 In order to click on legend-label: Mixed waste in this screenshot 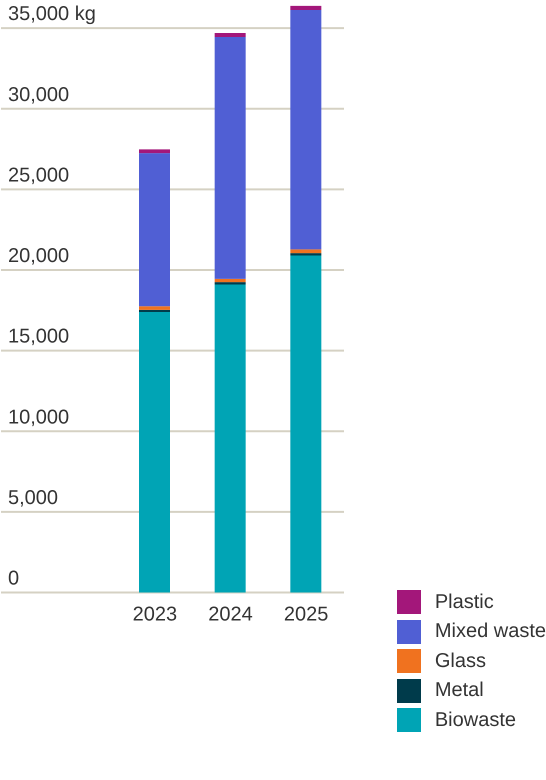, I will do `click(490, 632)`.